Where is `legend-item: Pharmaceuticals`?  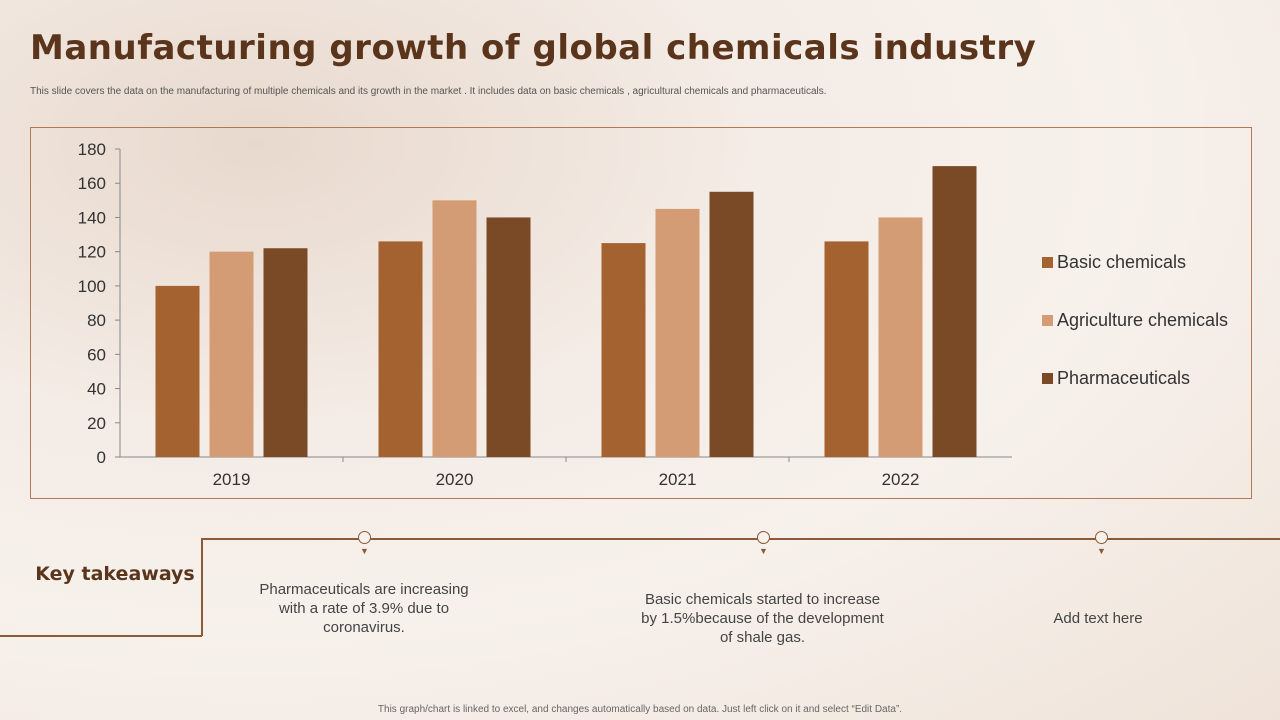
legend-item: Pharmaceuticals is located at coordinates (1135, 378).